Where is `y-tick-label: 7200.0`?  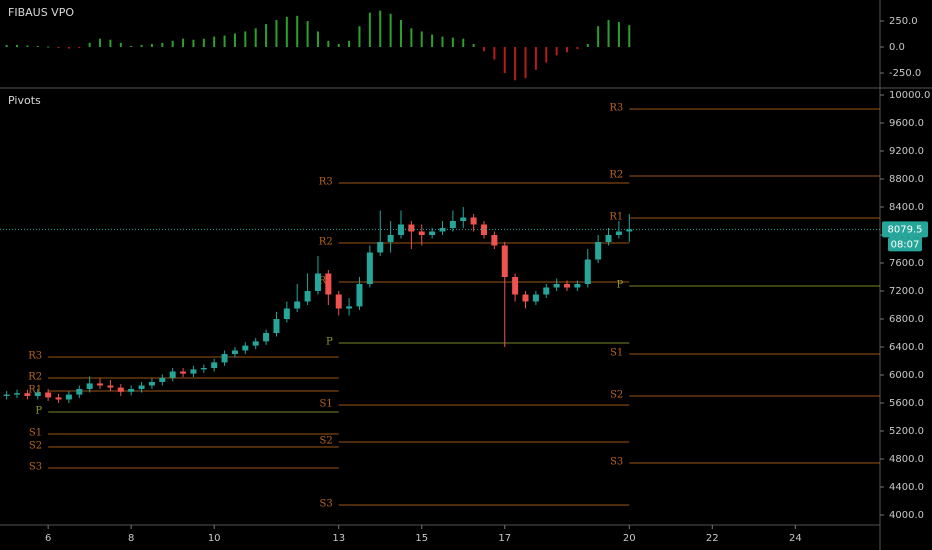 y-tick-label: 7200.0 is located at coordinates (906, 291).